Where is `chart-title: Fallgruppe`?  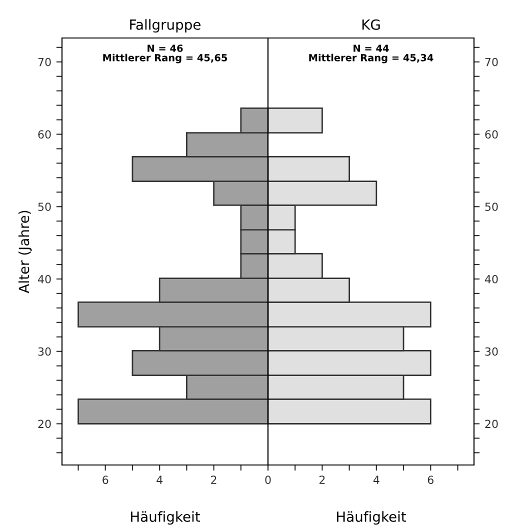 chart-title: Fallgruppe is located at coordinates (165, 26).